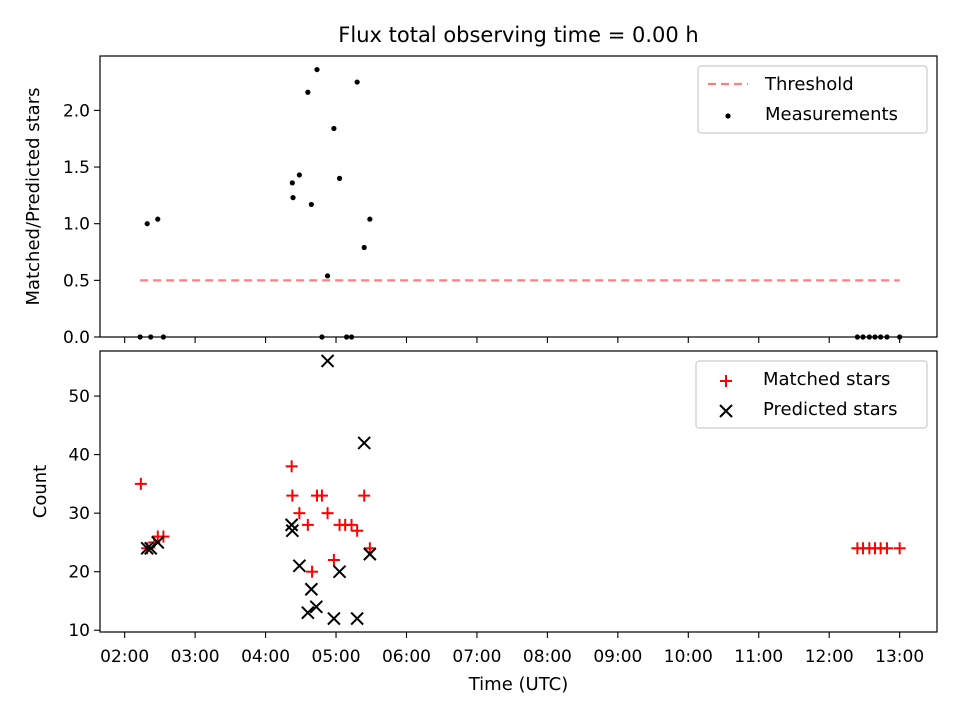 This screenshot has height=720, width=960. Describe the element at coordinates (79, 397) in the screenshot. I see `count-y-tick-label: 50` at that location.